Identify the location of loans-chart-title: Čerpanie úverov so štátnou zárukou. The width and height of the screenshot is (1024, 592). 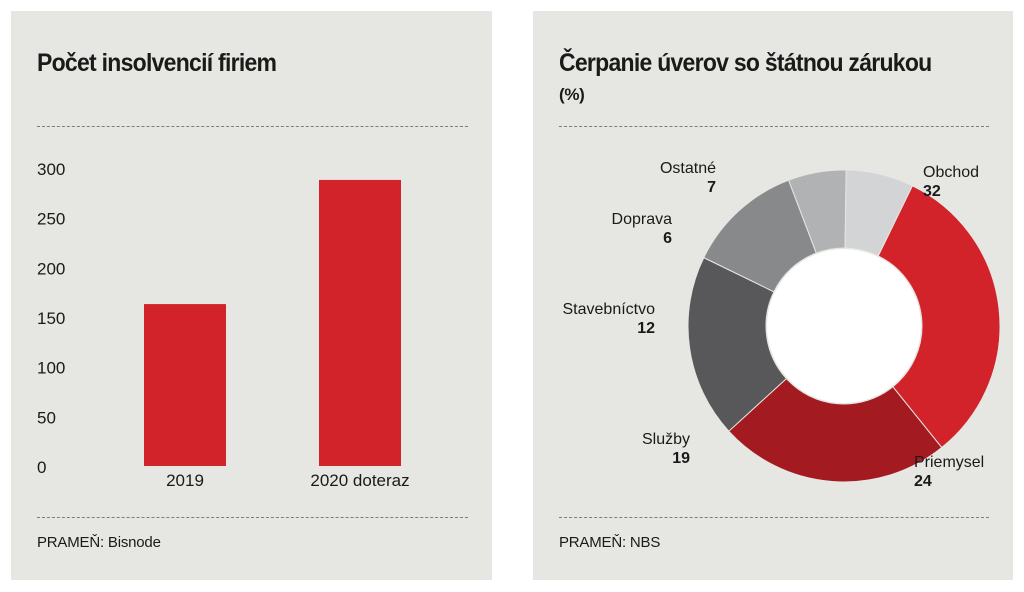
(745, 63).